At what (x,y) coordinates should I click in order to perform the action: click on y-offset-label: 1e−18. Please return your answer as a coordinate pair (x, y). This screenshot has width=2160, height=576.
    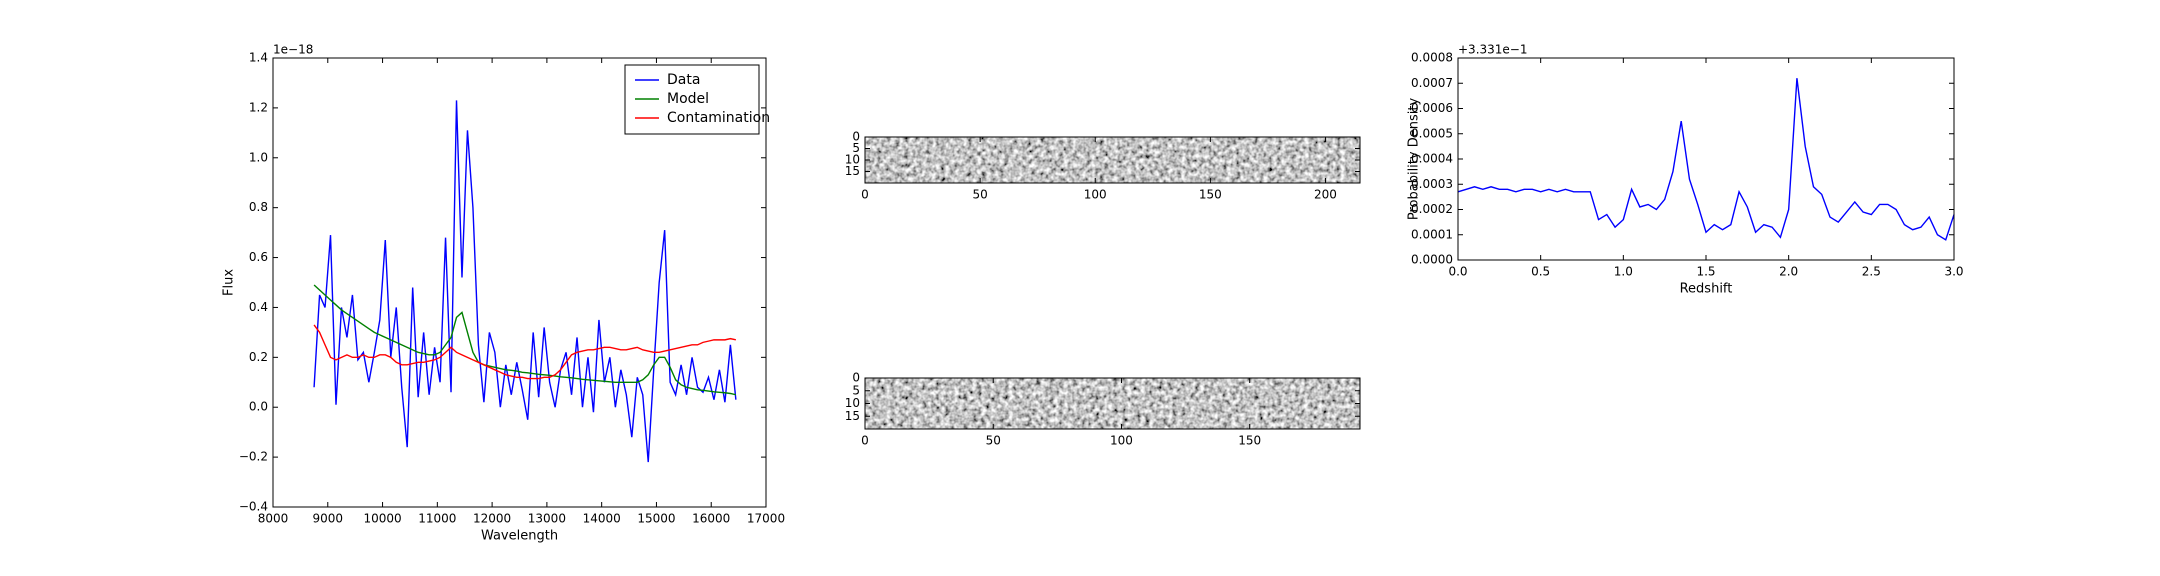
    Looking at the image, I should click on (293, 50).